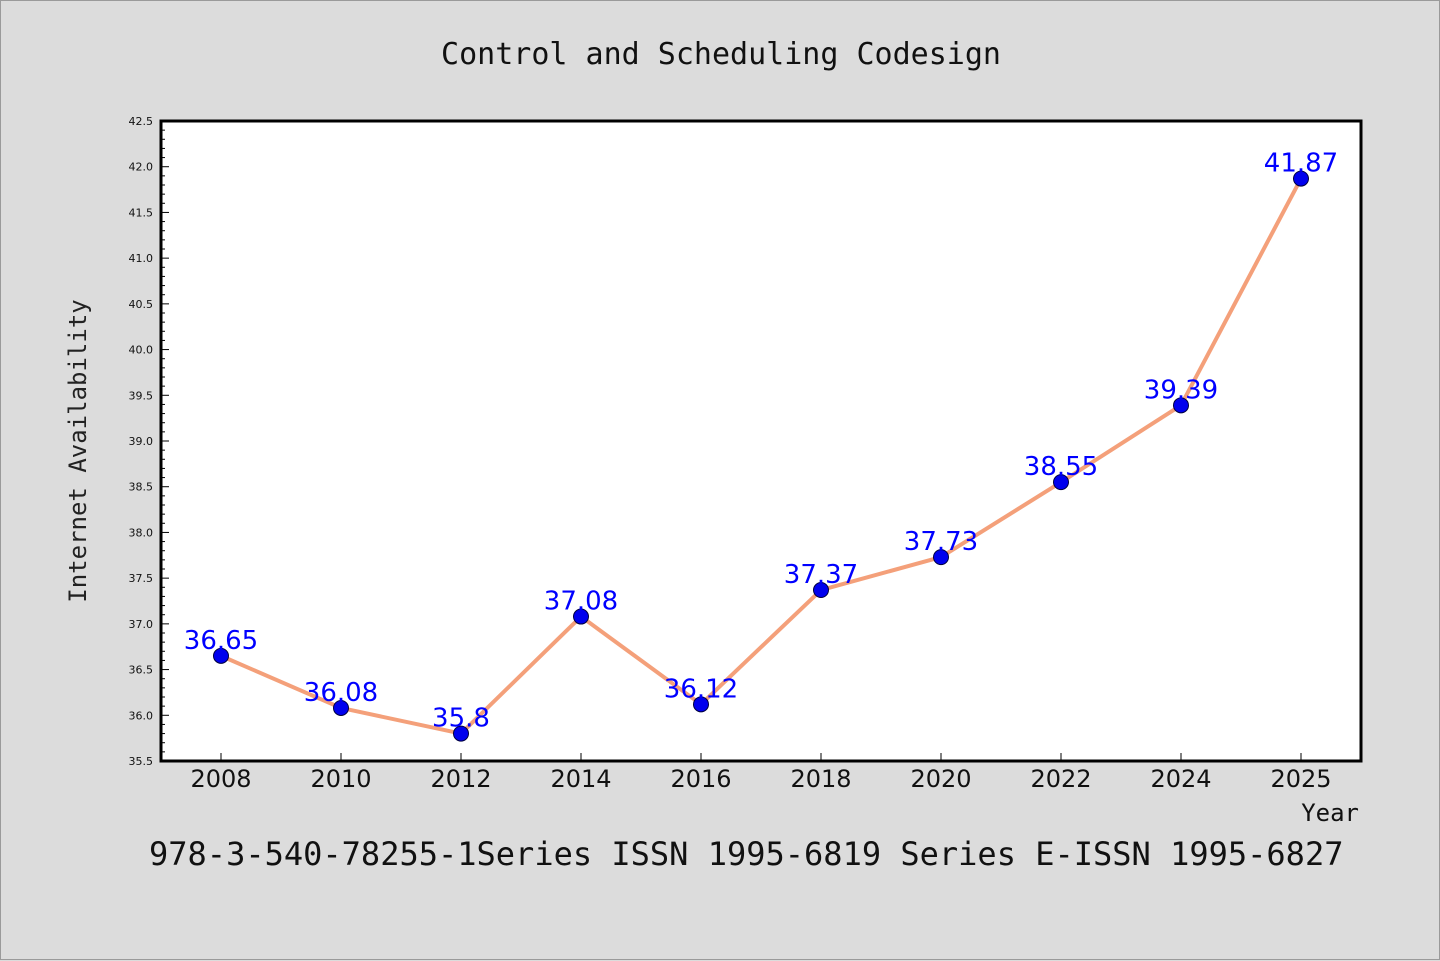 The height and width of the screenshot is (961, 1440). What do you see at coordinates (141, 121) in the screenshot?
I see `y-tick-label: 42.5` at bounding box center [141, 121].